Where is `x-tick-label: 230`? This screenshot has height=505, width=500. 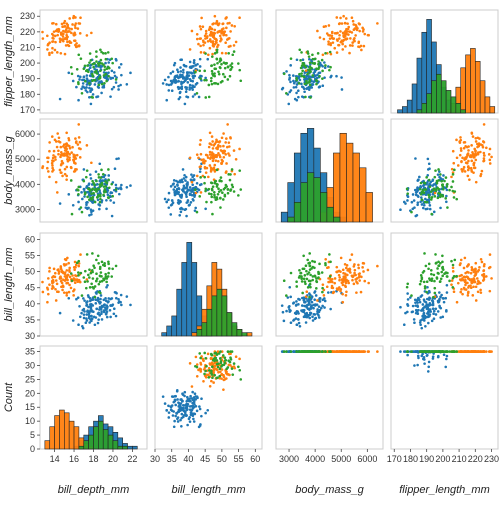 x-tick-label: 230 is located at coordinates (491, 459).